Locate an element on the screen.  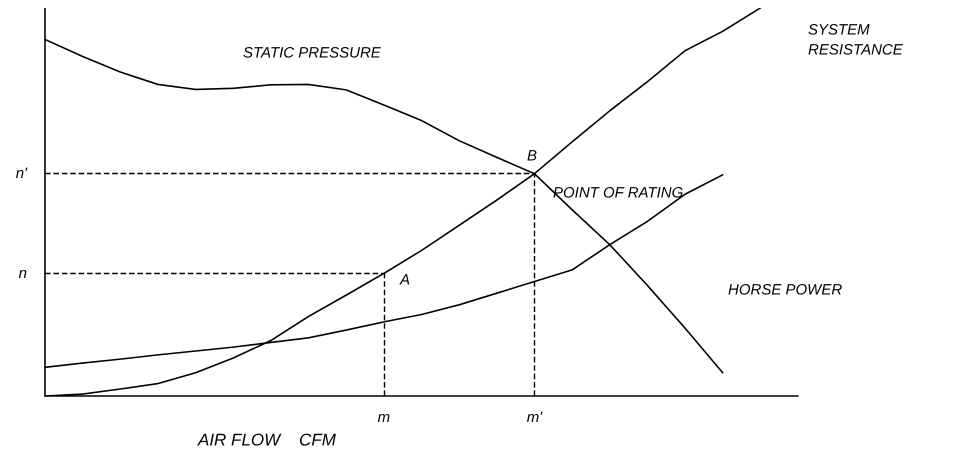
annotation: STATIC PRESSURE is located at coordinates (312, 53).